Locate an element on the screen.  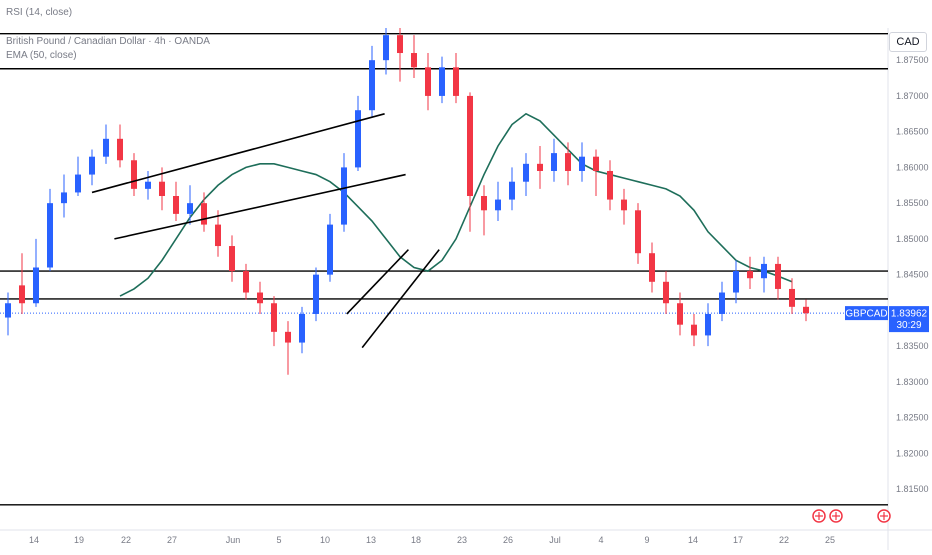
last-price-badge is located at coordinates (909, 319).